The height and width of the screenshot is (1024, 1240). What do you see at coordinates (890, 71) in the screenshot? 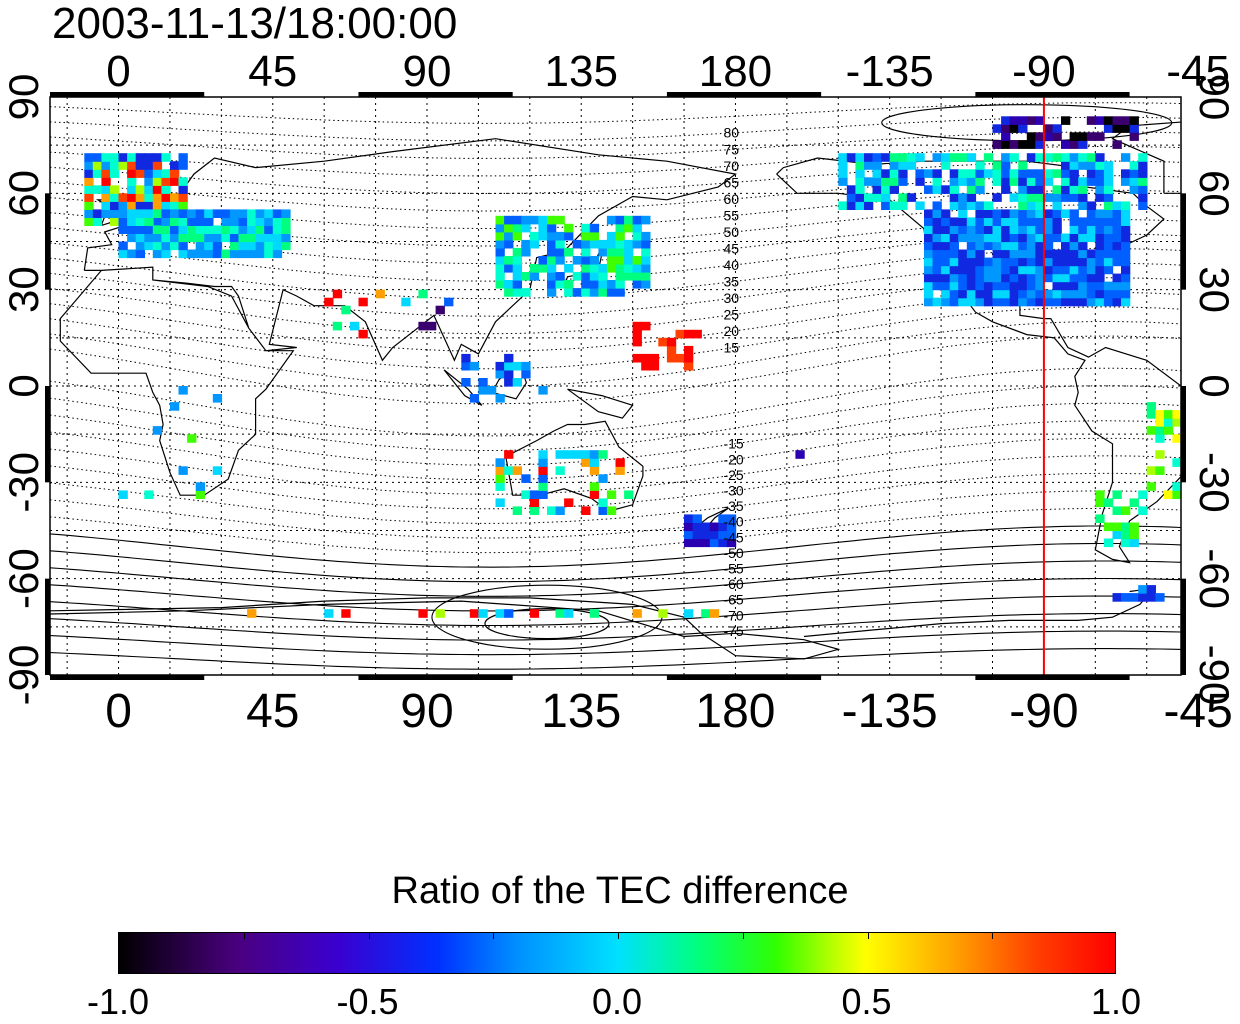
I see `top-longitude-label: -135` at bounding box center [890, 71].